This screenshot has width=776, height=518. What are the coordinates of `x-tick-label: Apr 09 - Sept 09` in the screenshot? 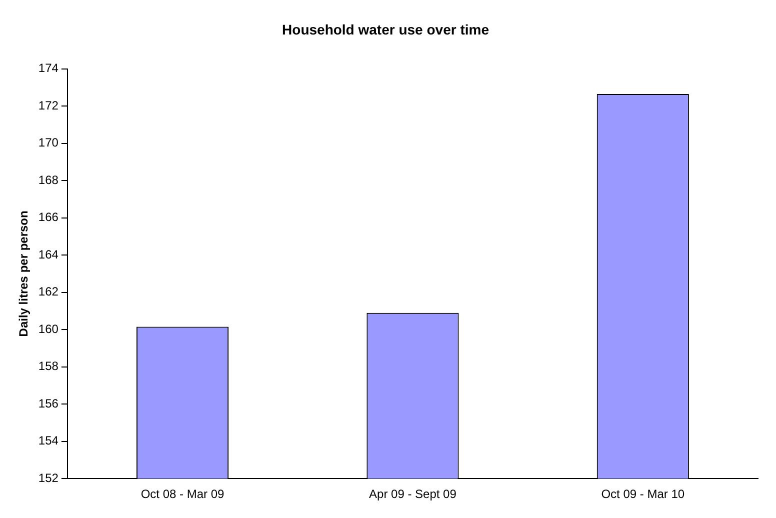 It's located at (413, 494).